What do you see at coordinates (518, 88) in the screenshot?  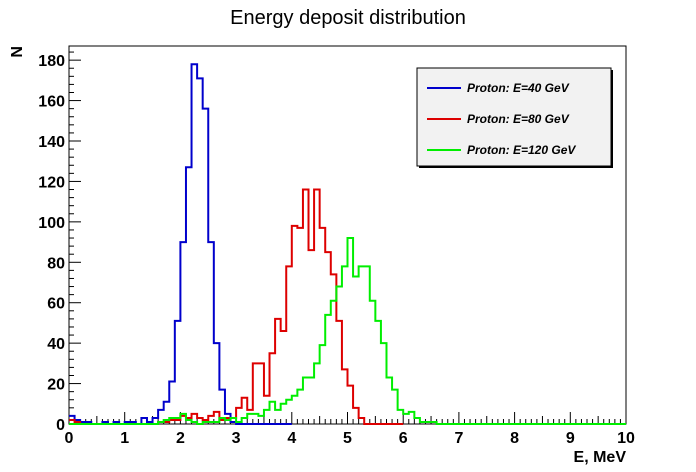 I see `legend-label: Proton: E=40 GeV` at bounding box center [518, 88].